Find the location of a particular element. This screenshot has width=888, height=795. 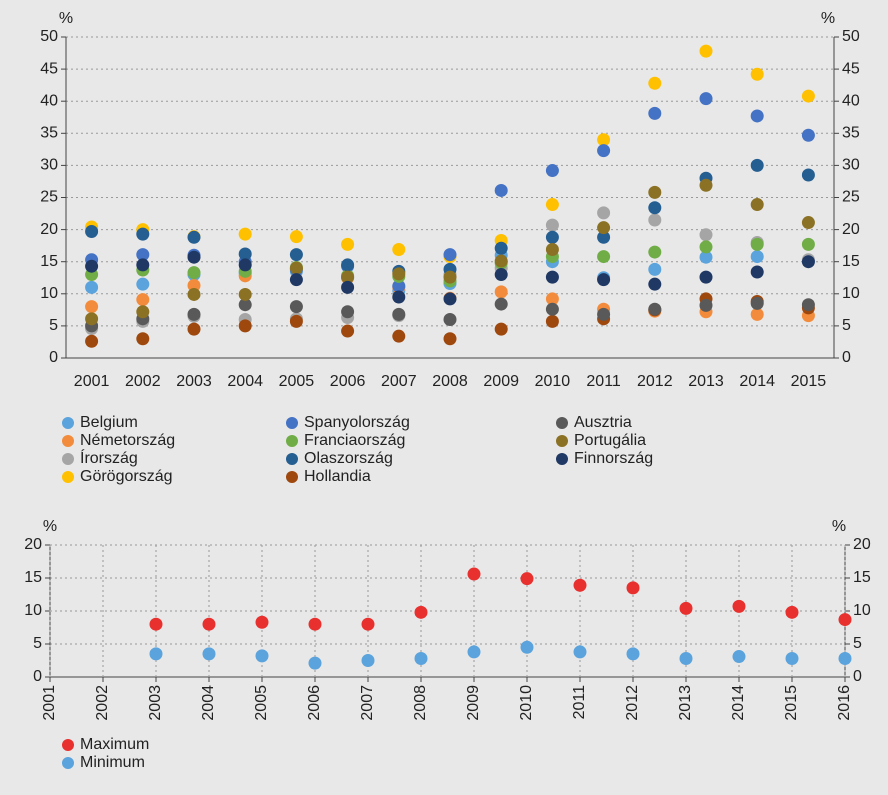

legend-label: Portugália is located at coordinates (610, 440).